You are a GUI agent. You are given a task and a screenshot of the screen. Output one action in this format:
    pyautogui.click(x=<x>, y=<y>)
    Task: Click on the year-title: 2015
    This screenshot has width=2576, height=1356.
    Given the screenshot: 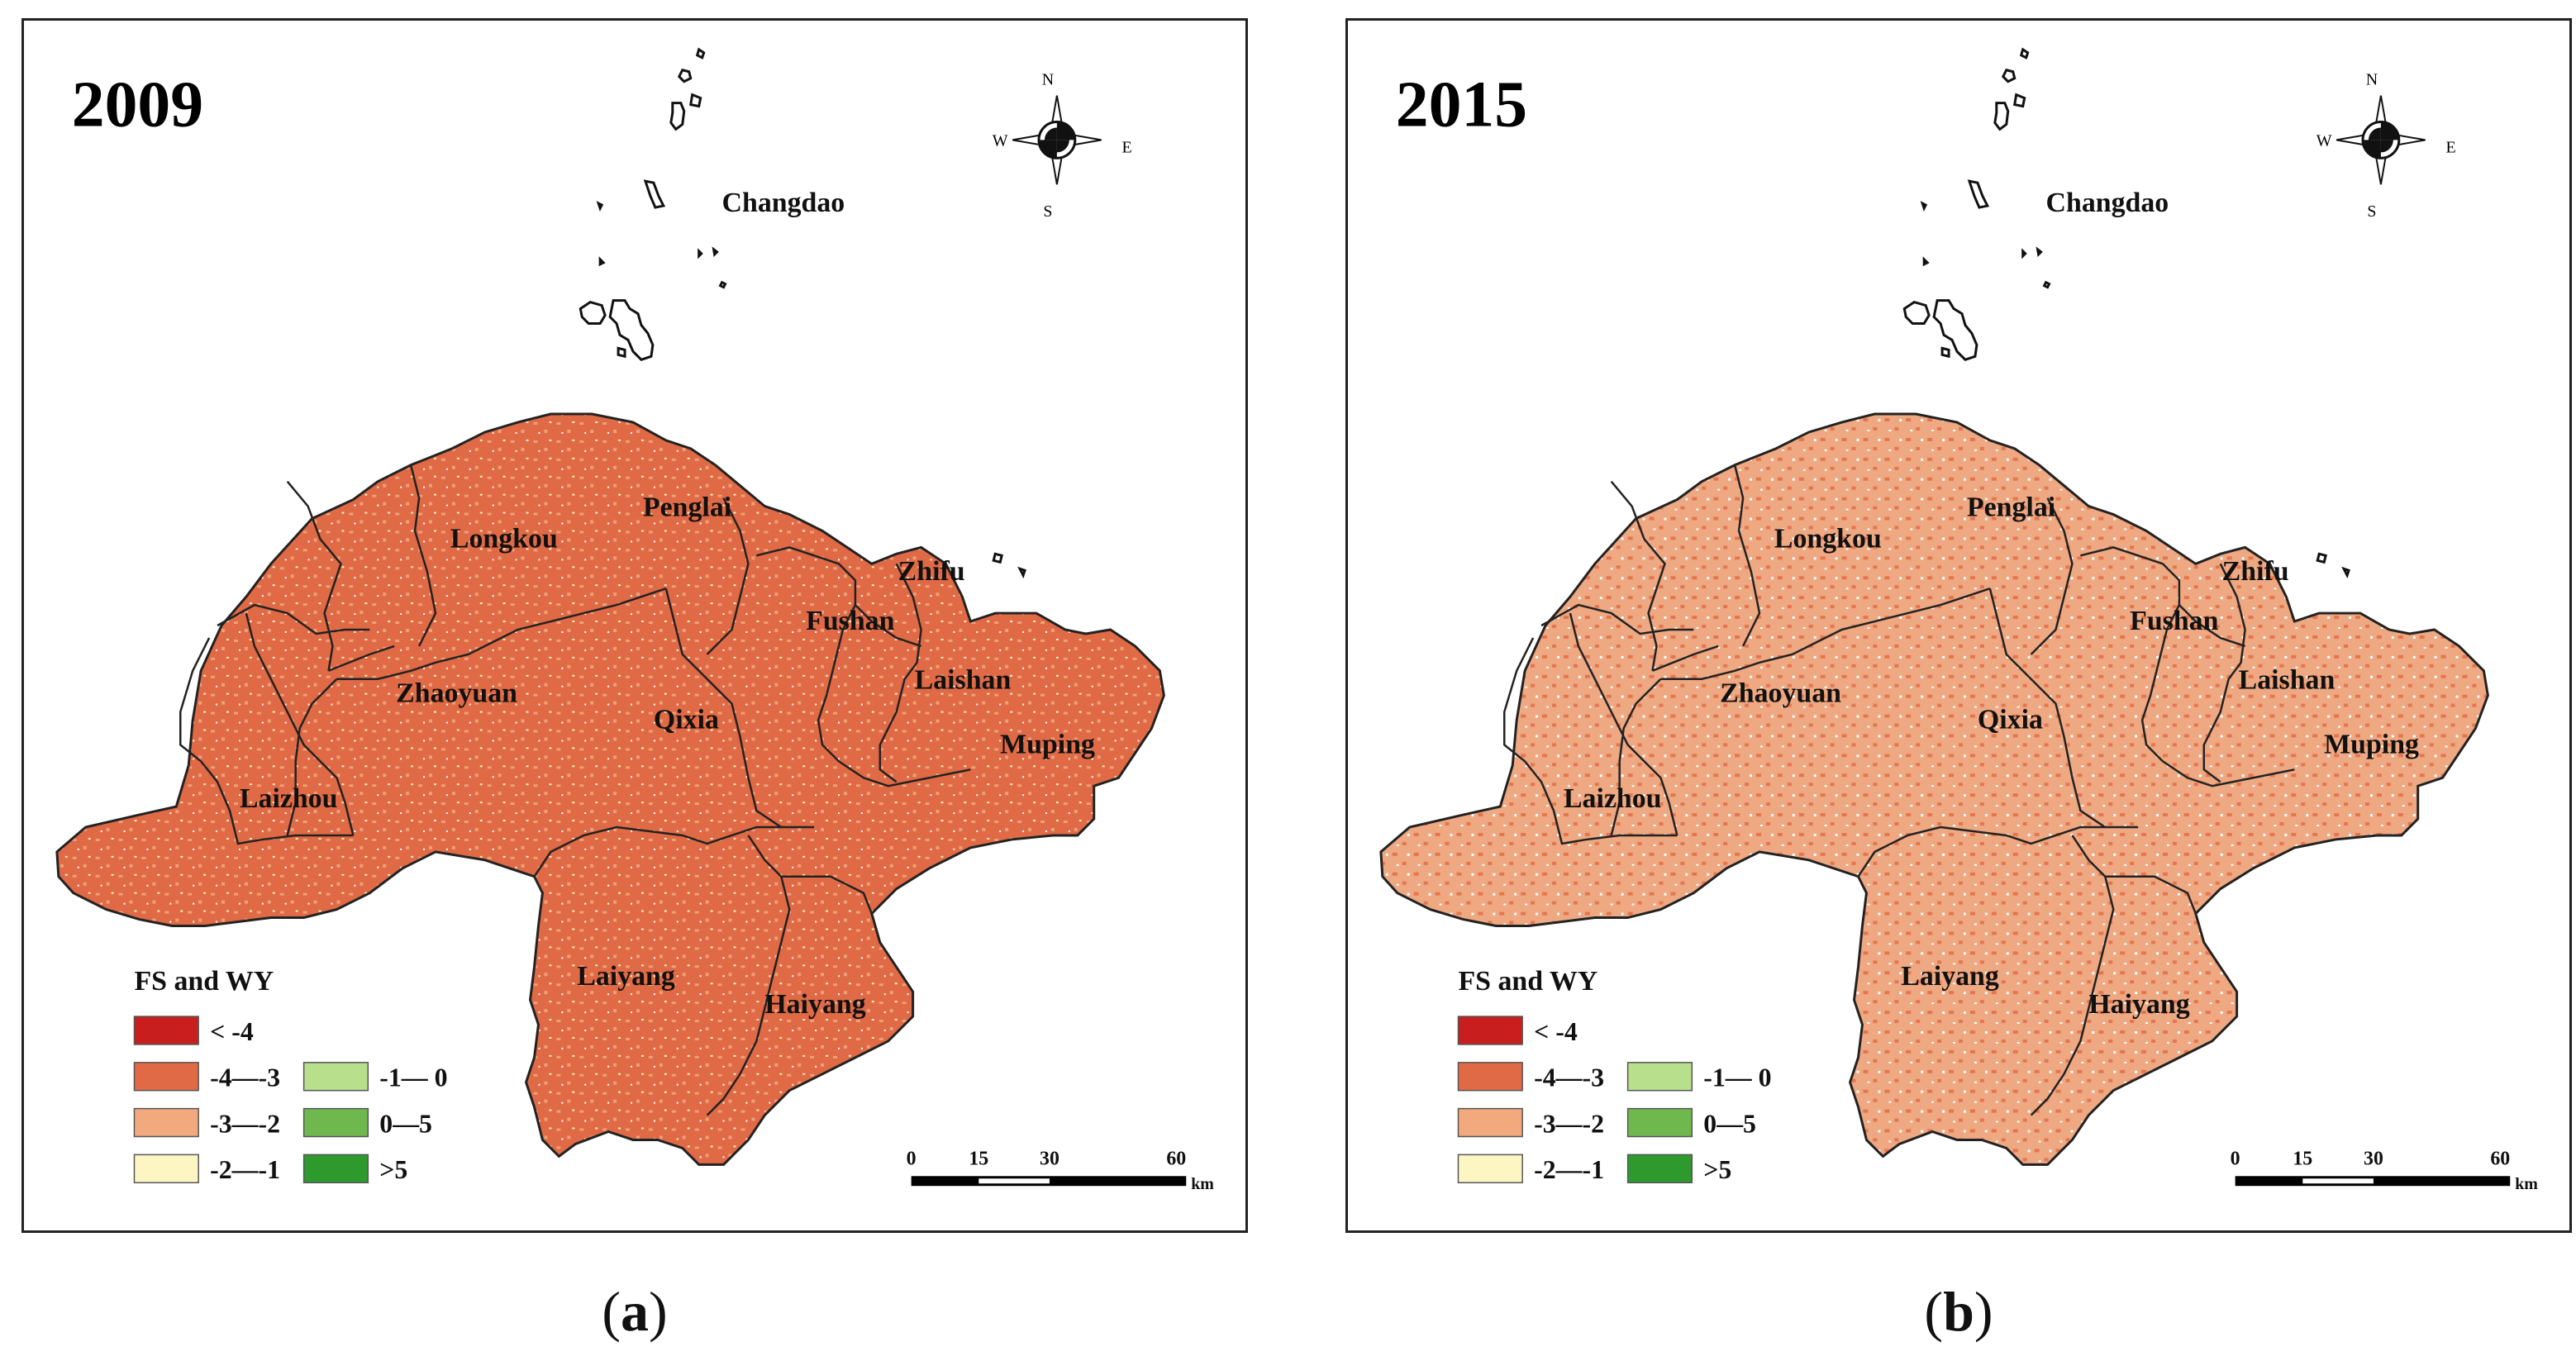 What is the action you would take?
    pyautogui.click(x=1462, y=104)
    